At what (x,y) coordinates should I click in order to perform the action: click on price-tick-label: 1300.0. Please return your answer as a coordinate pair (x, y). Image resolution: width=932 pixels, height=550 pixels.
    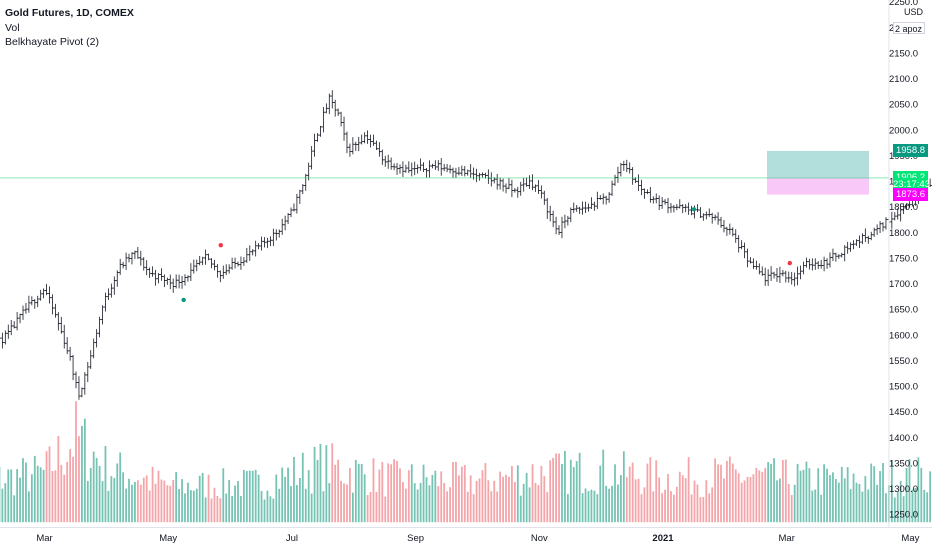
    Looking at the image, I should click on (903, 489).